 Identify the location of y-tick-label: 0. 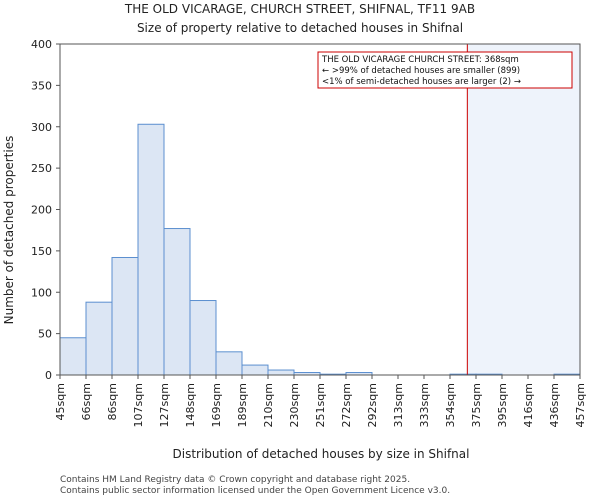
(48, 375).